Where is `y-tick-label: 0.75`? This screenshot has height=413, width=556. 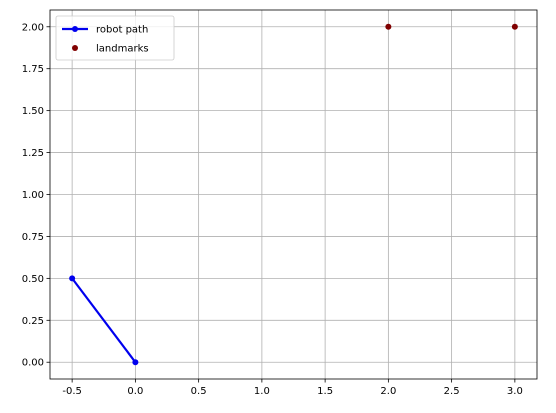 y-tick-label: 0.75 is located at coordinates (33, 237).